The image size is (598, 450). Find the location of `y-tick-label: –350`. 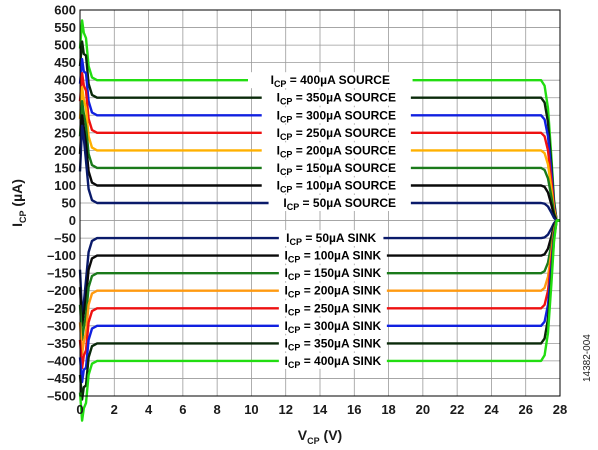

y-tick-label: –350 is located at coordinates (61, 343).